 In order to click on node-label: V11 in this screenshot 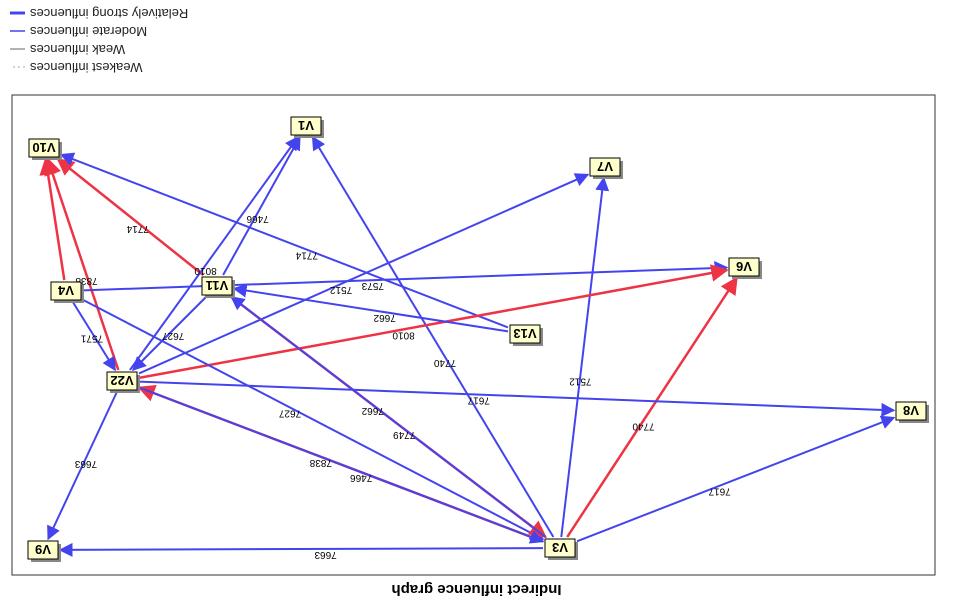, I will do `click(217, 285)`.